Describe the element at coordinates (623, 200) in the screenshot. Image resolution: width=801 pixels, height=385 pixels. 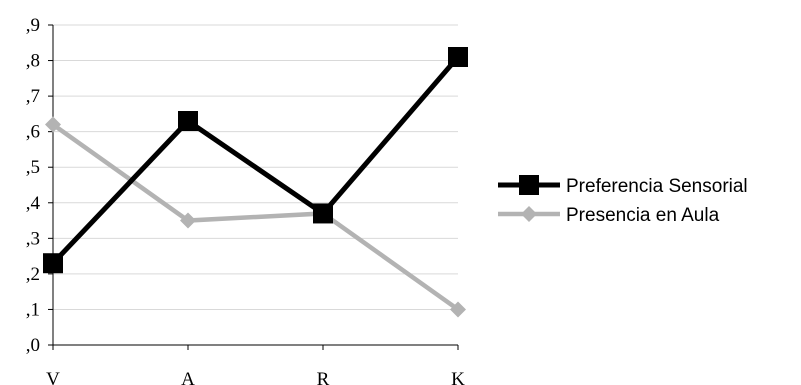
I see `legend: Preferencia Sensorial Presencia en Aula` at that location.